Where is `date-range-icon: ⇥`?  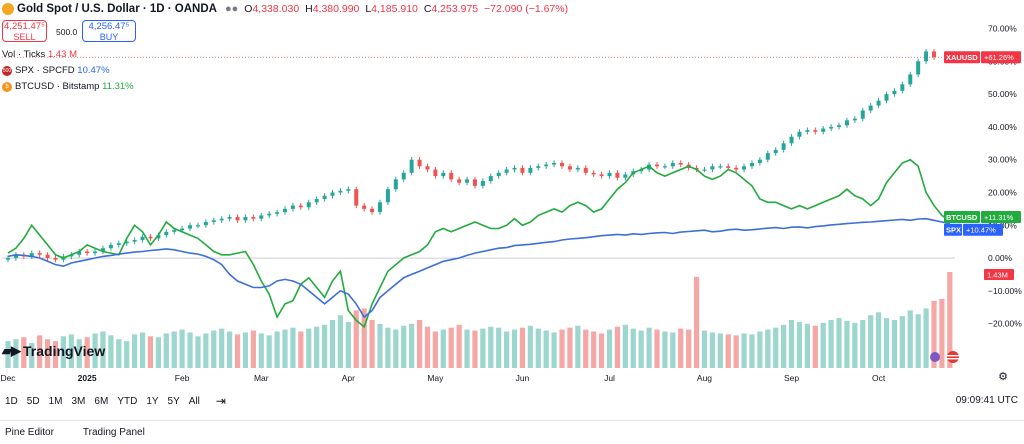
date-range-icon: ⇥ is located at coordinates (220, 401).